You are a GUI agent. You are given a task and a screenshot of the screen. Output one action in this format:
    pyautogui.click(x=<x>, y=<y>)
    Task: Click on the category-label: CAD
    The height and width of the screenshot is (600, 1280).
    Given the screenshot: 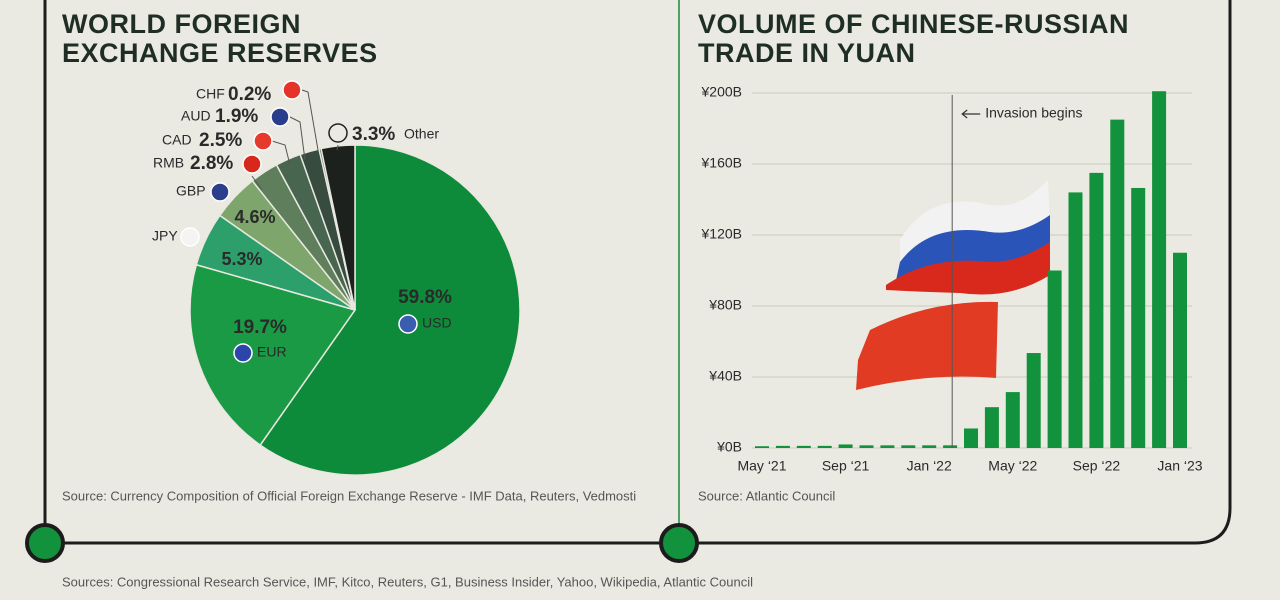 What is the action you would take?
    pyautogui.click(x=177, y=140)
    